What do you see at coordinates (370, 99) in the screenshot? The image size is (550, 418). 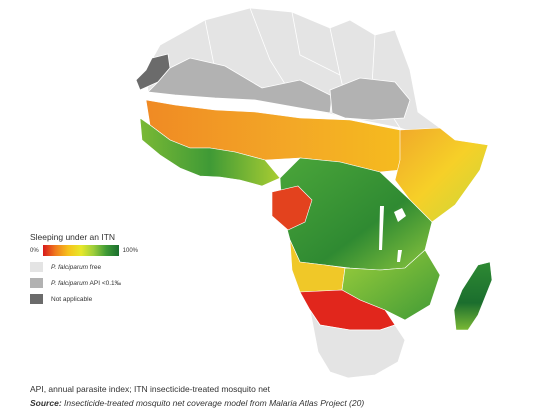 I see `low-api-sudan-band` at bounding box center [370, 99].